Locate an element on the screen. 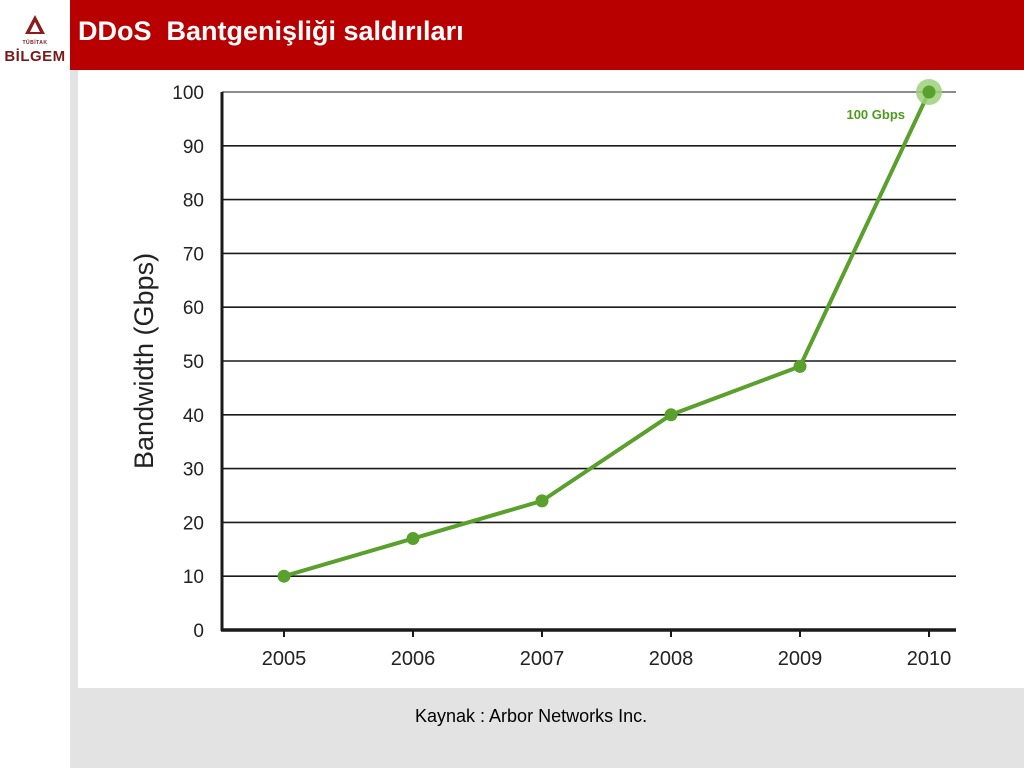 This screenshot has height=768, width=1024. title-bar: DDoS Bantgenişliği saldırıları is located at coordinates (547, 35).